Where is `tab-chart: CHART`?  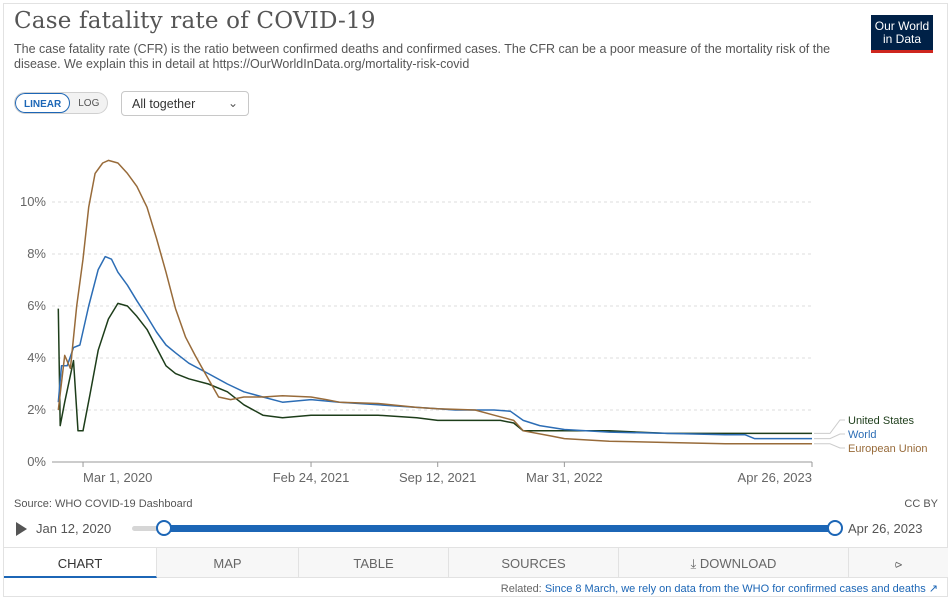
tab-chart: CHART is located at coordinates (80, 563).